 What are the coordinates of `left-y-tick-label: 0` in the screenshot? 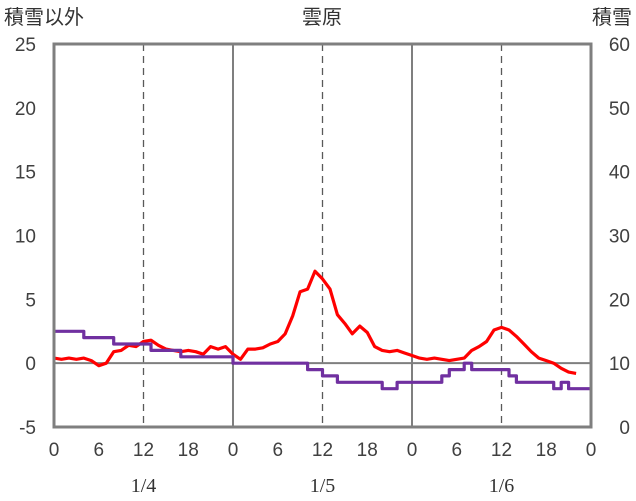 It's located at (30, 364).